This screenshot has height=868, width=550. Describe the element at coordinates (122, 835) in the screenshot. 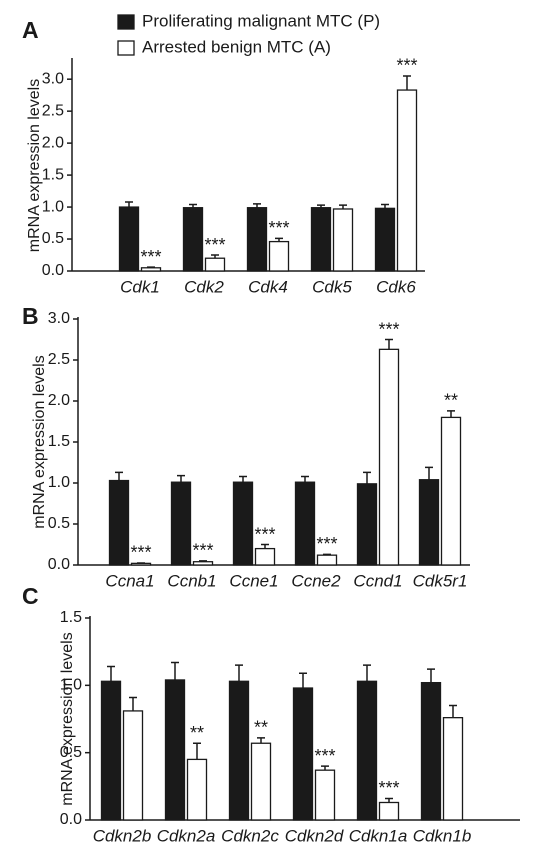

I see `x-tick-label: Cdkn2b` at that location.